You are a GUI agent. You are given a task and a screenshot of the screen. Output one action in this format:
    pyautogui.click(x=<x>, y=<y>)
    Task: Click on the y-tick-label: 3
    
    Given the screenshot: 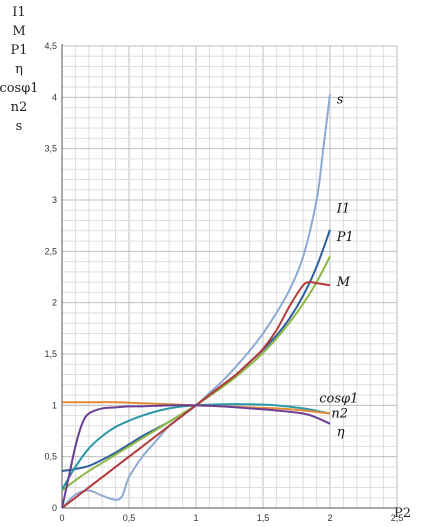 What is the action you would take?
    pyautogui.click(x=54, y=200)
    